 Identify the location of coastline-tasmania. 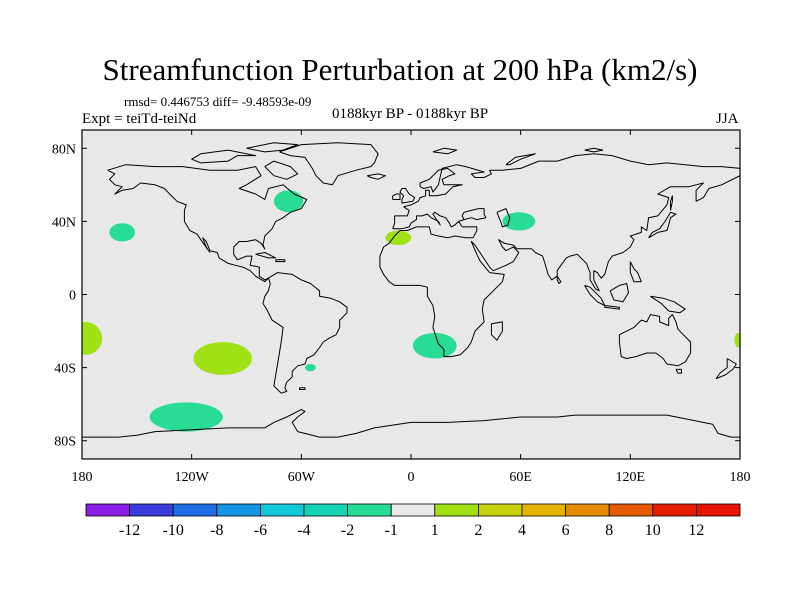
(678, 371).